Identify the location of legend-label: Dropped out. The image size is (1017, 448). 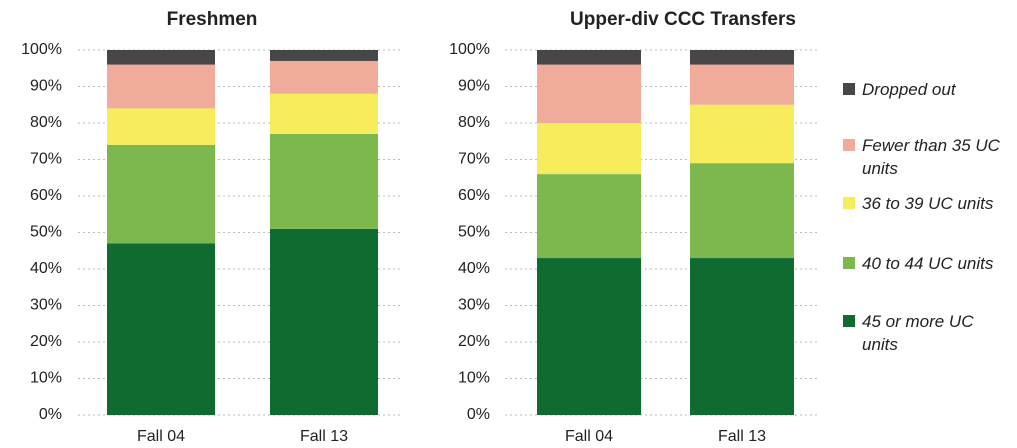
(909, 89).